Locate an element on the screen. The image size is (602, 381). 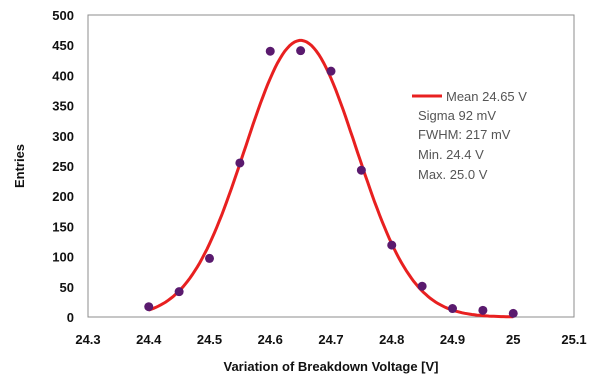
legend-sigma: Sigma 92 mV is located at coordinates (457, 115).